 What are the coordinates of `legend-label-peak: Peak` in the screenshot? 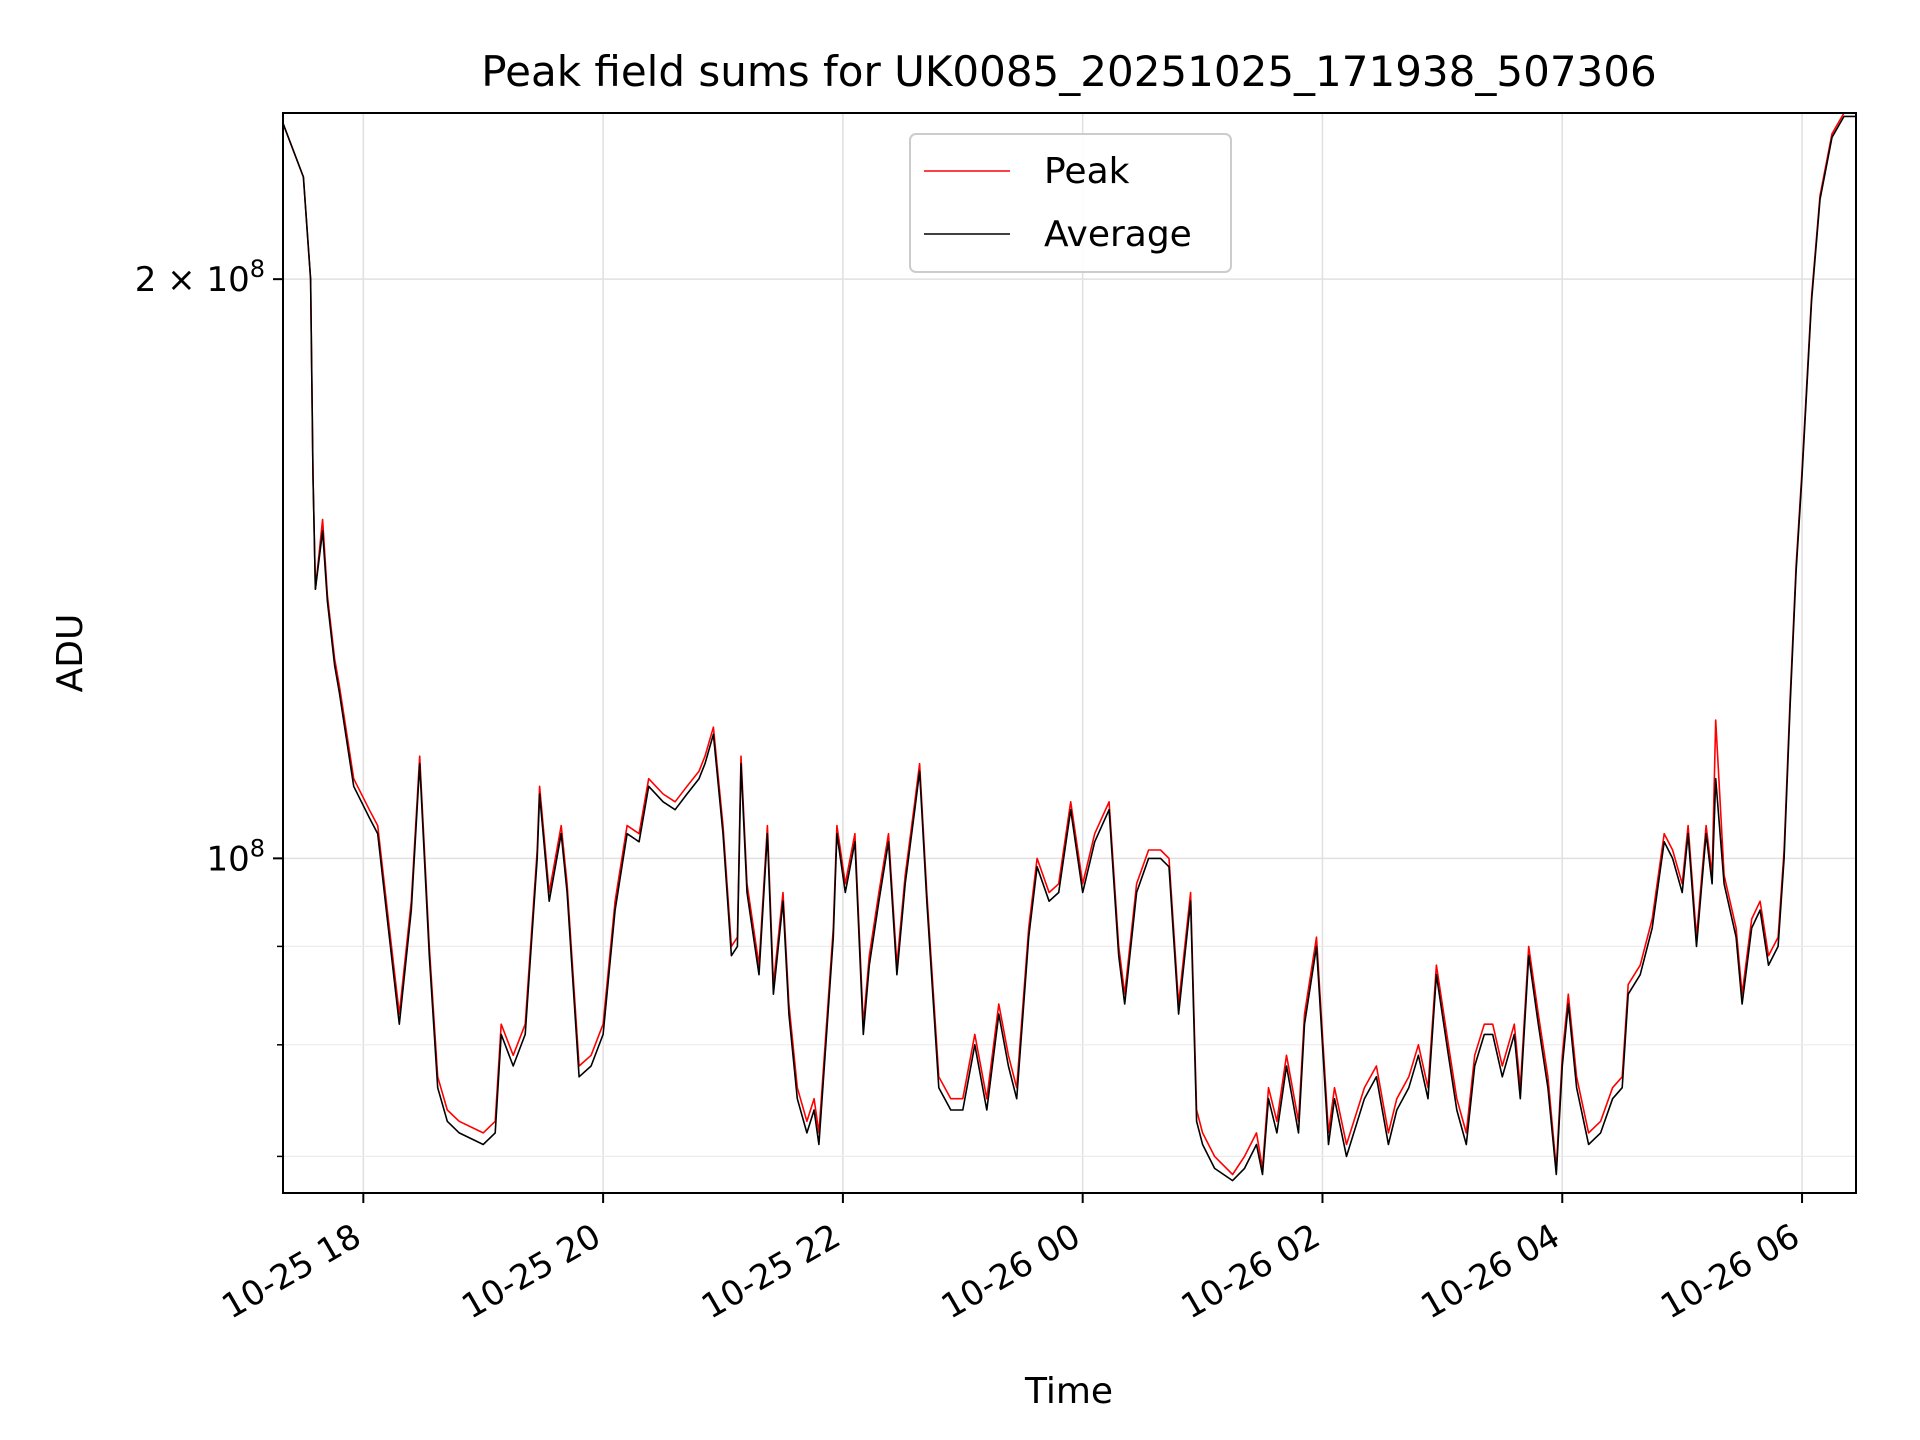 It's located at (1087, 171).